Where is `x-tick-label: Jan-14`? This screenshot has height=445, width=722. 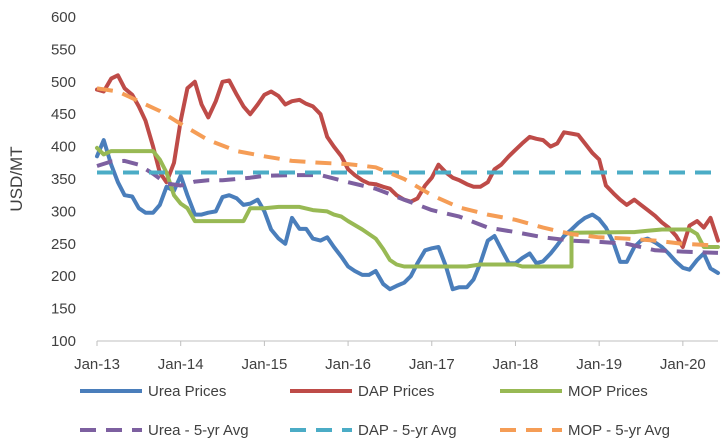 x-tick-label: Jan-14 is located at coordinates (181, 364).